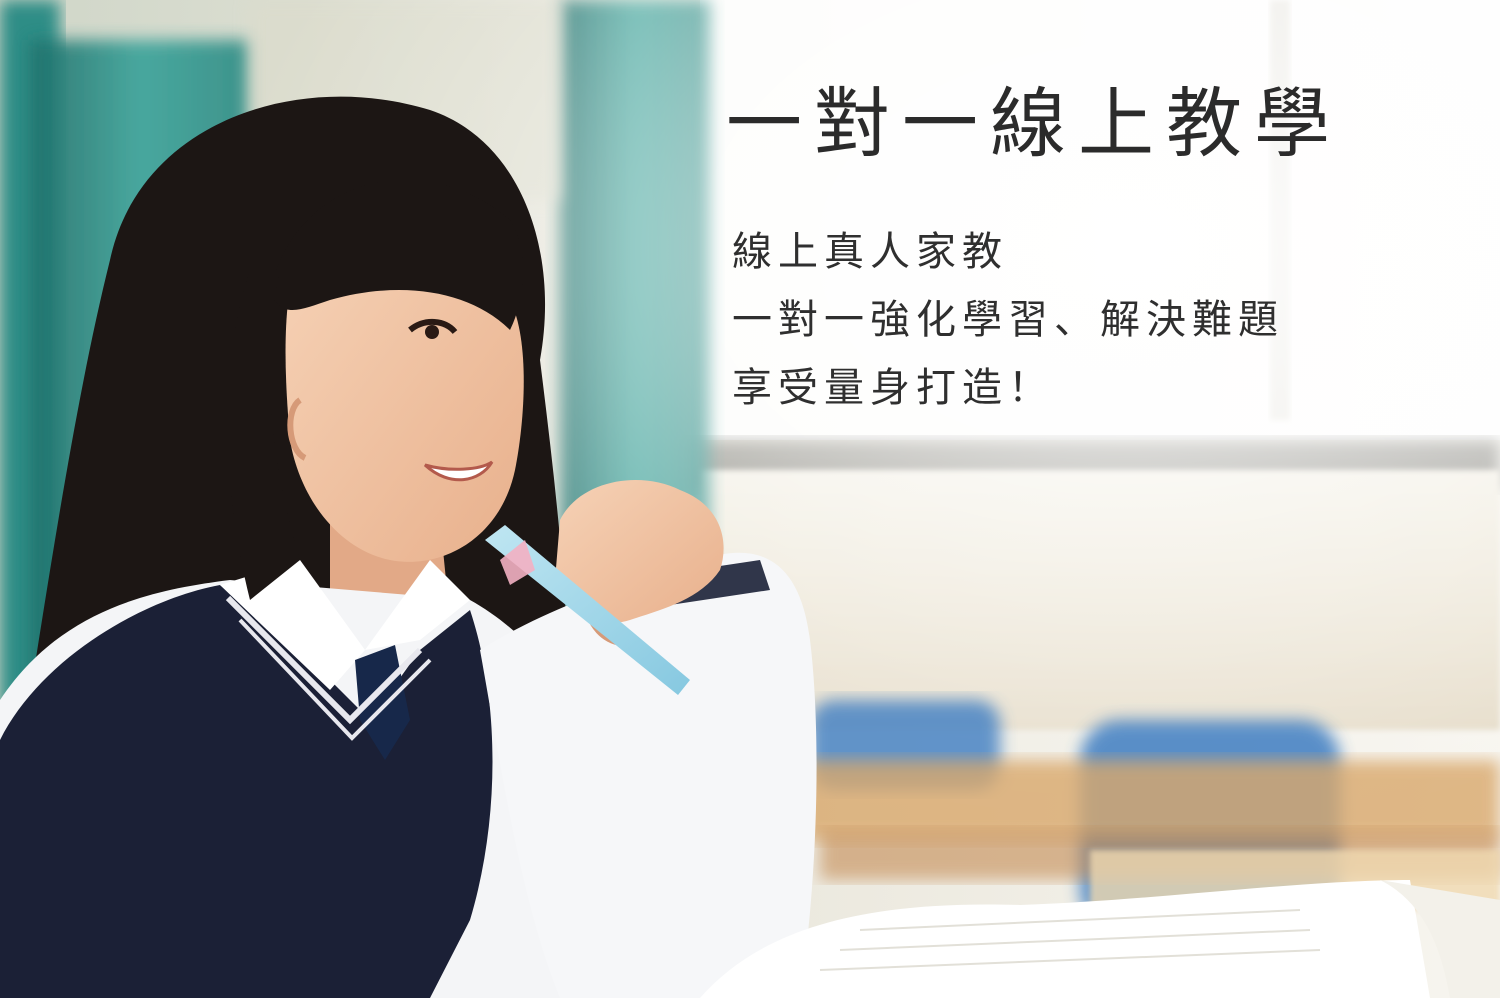 Image resolution: width=1500 pixels, height=998 pixels. What do you see at coordinates (870, 252) in the screenshot?
I see `hero-subtitle-line: 線上真人家教` at bounding box center [870, 252].